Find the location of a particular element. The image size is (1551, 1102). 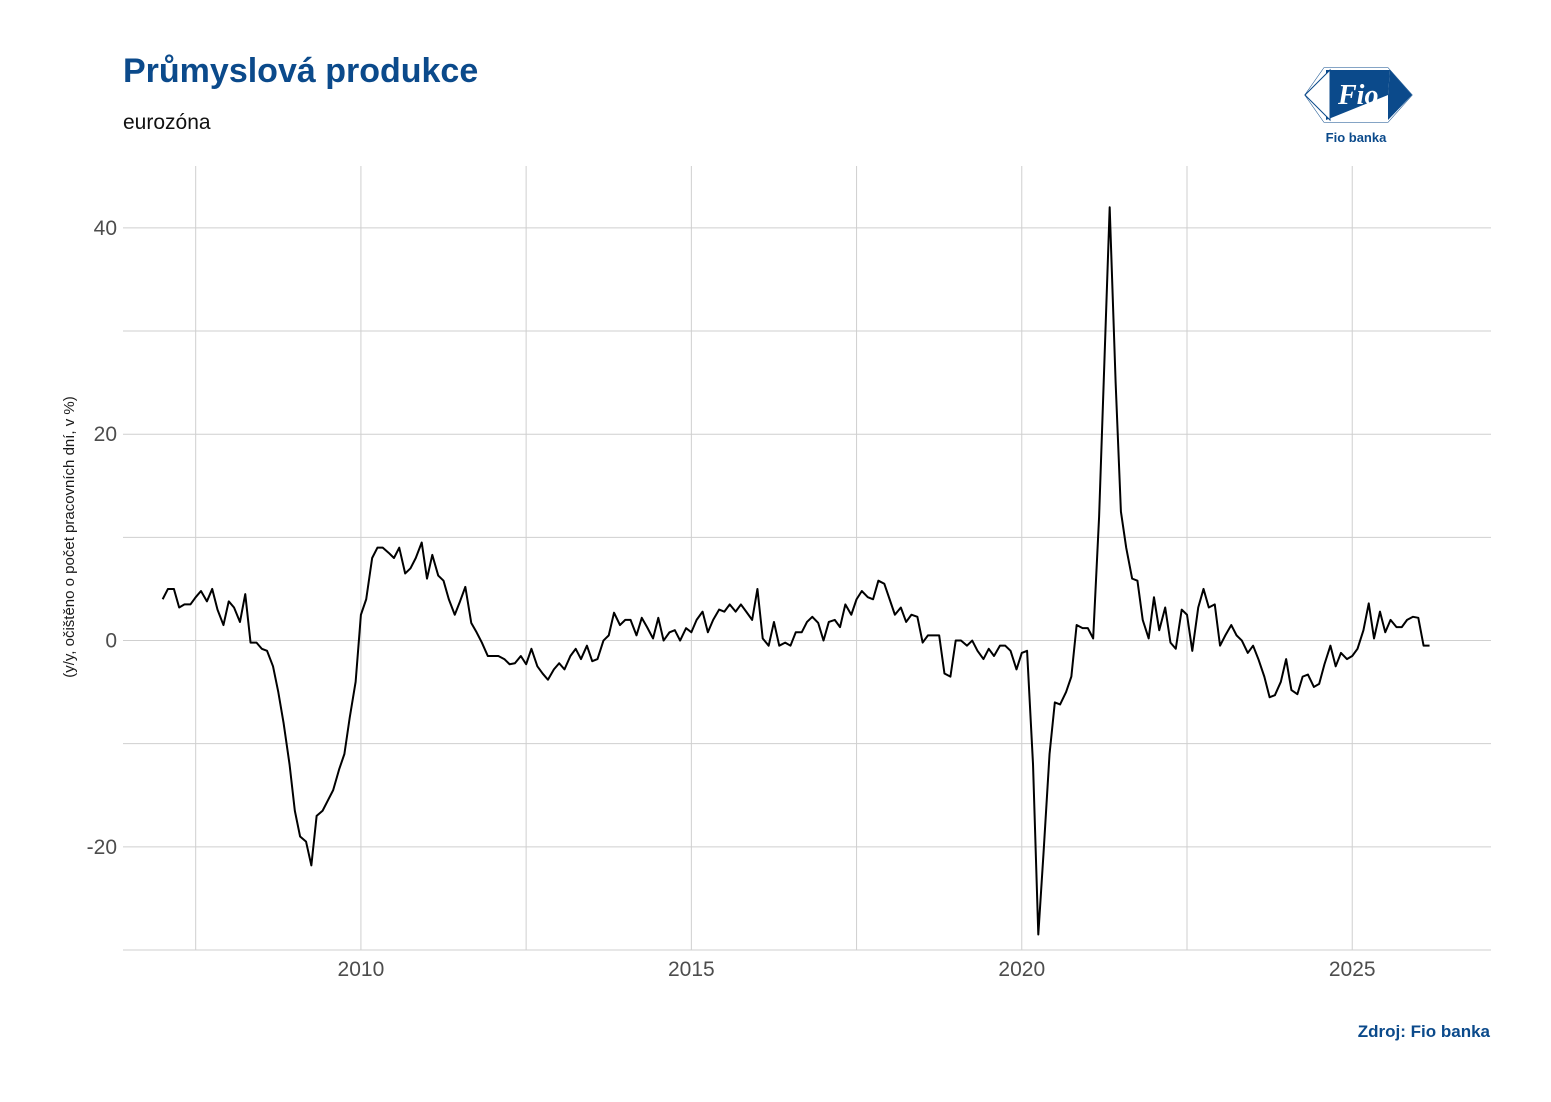

chart-subtitle: eurozóna is located at coordinates (167, 122).